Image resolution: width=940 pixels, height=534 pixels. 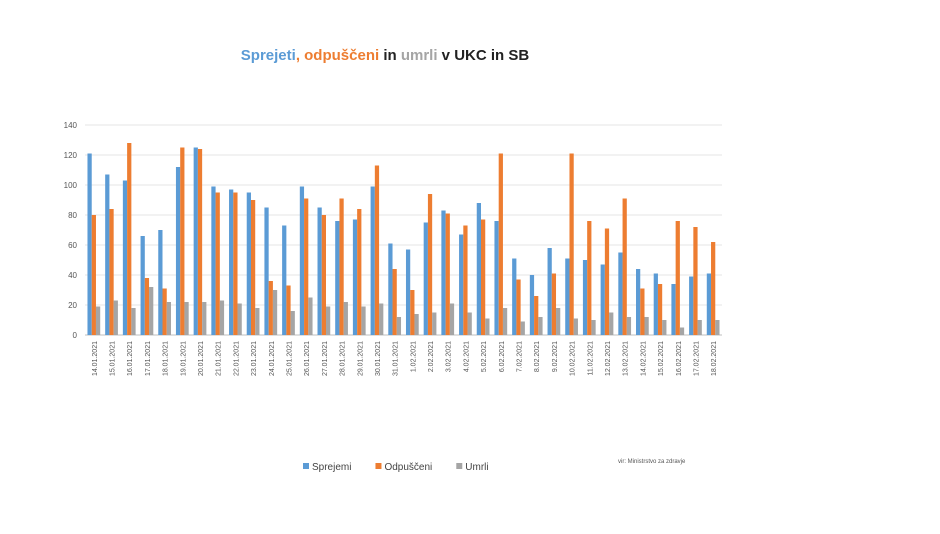 What do you see at coordinates (573, 358) in the screenshot?
I see `x-tick-label: 10.02.2021` at bounding box center [573, 358].